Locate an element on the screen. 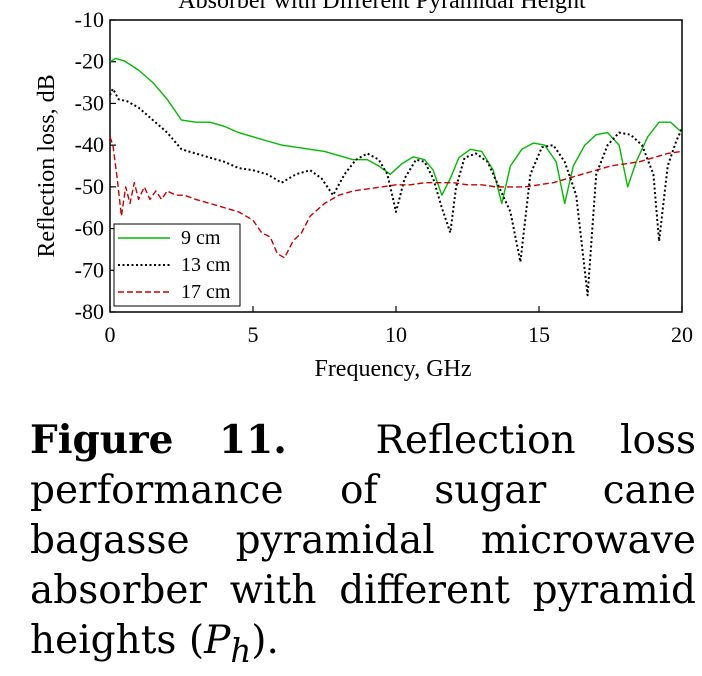  legend: 9 cm 13 cm 17 cm is located at coordinates (177, 265).